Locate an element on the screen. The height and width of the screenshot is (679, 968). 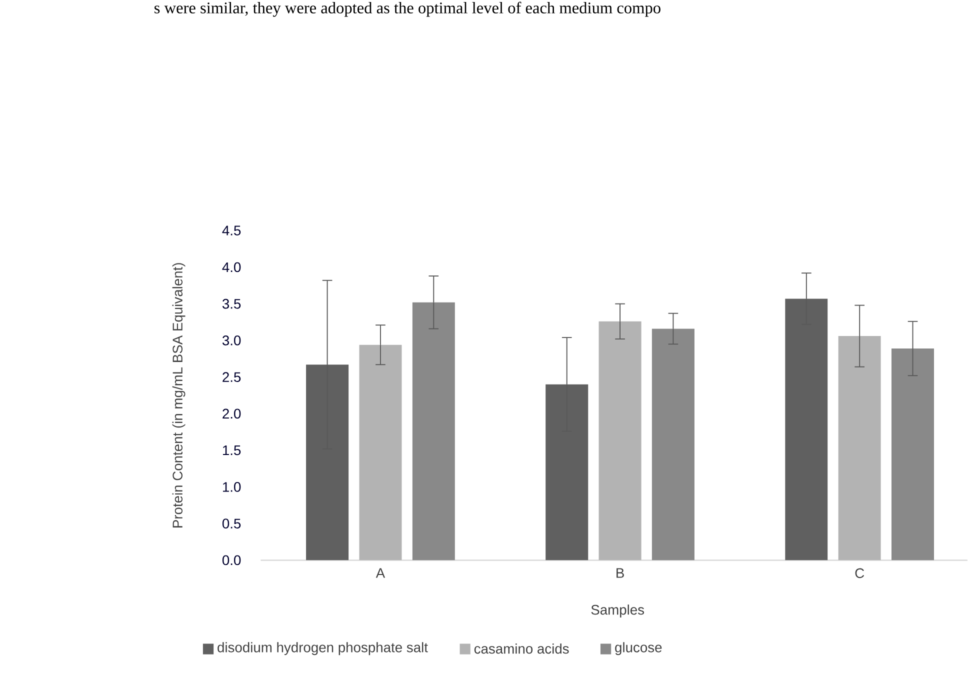
y-axis-title: Protein Content (in mg/mL BSA Equivalent) is located at coordinates (179, 395).